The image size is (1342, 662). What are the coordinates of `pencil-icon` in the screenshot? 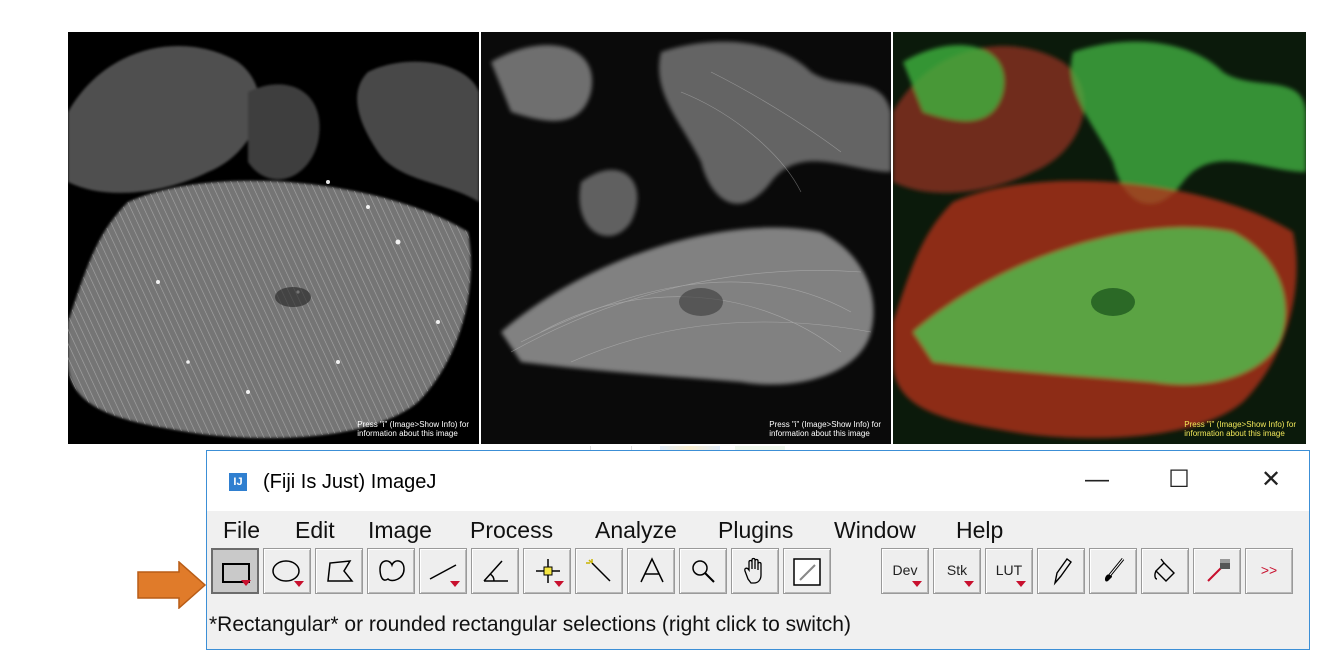 It's located at (1062, 572).